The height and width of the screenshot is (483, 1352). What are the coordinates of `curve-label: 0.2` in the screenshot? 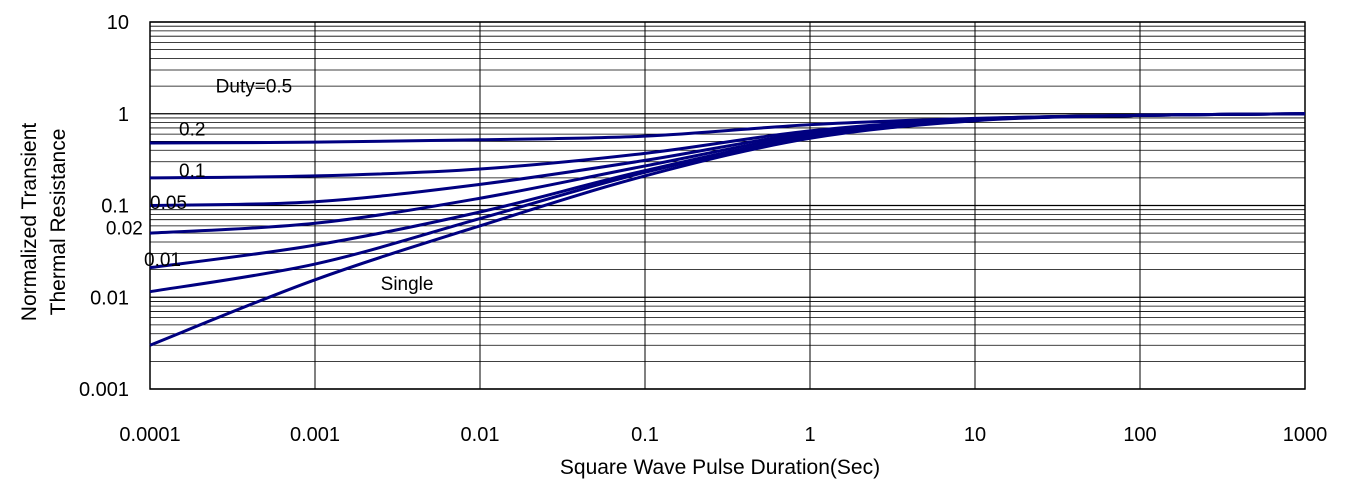 It's located at (192, 129).